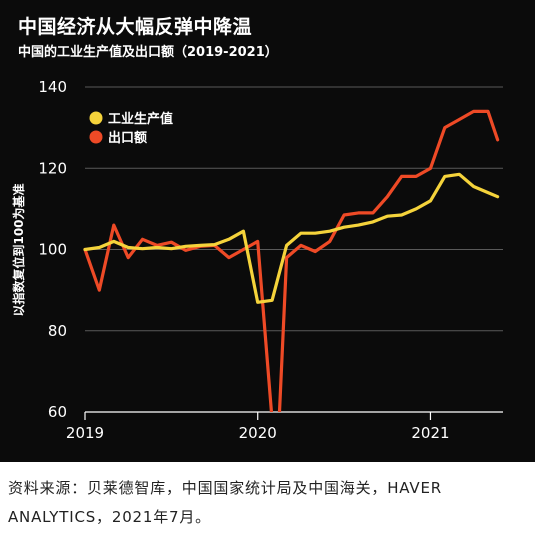 The height and width of the screenshot is (548, 535). What do you see at coordinates (52, 168) in the screenshot?
I see `y-tick-label: 120` at bounding box center [52, 168].